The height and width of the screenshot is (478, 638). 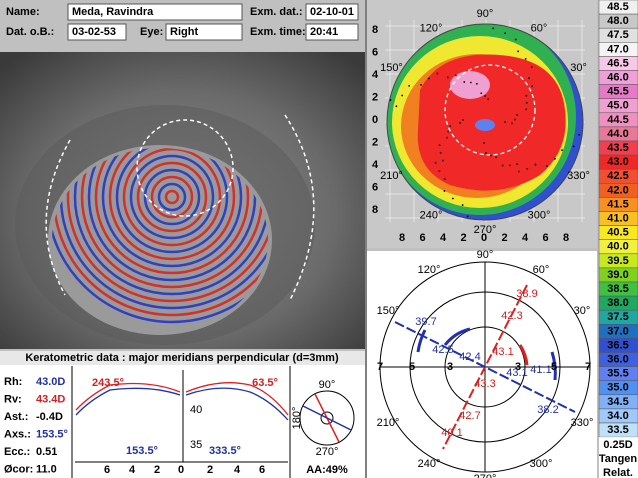 I want to click on scale-value: 46.0, so click(x=617, y=77).